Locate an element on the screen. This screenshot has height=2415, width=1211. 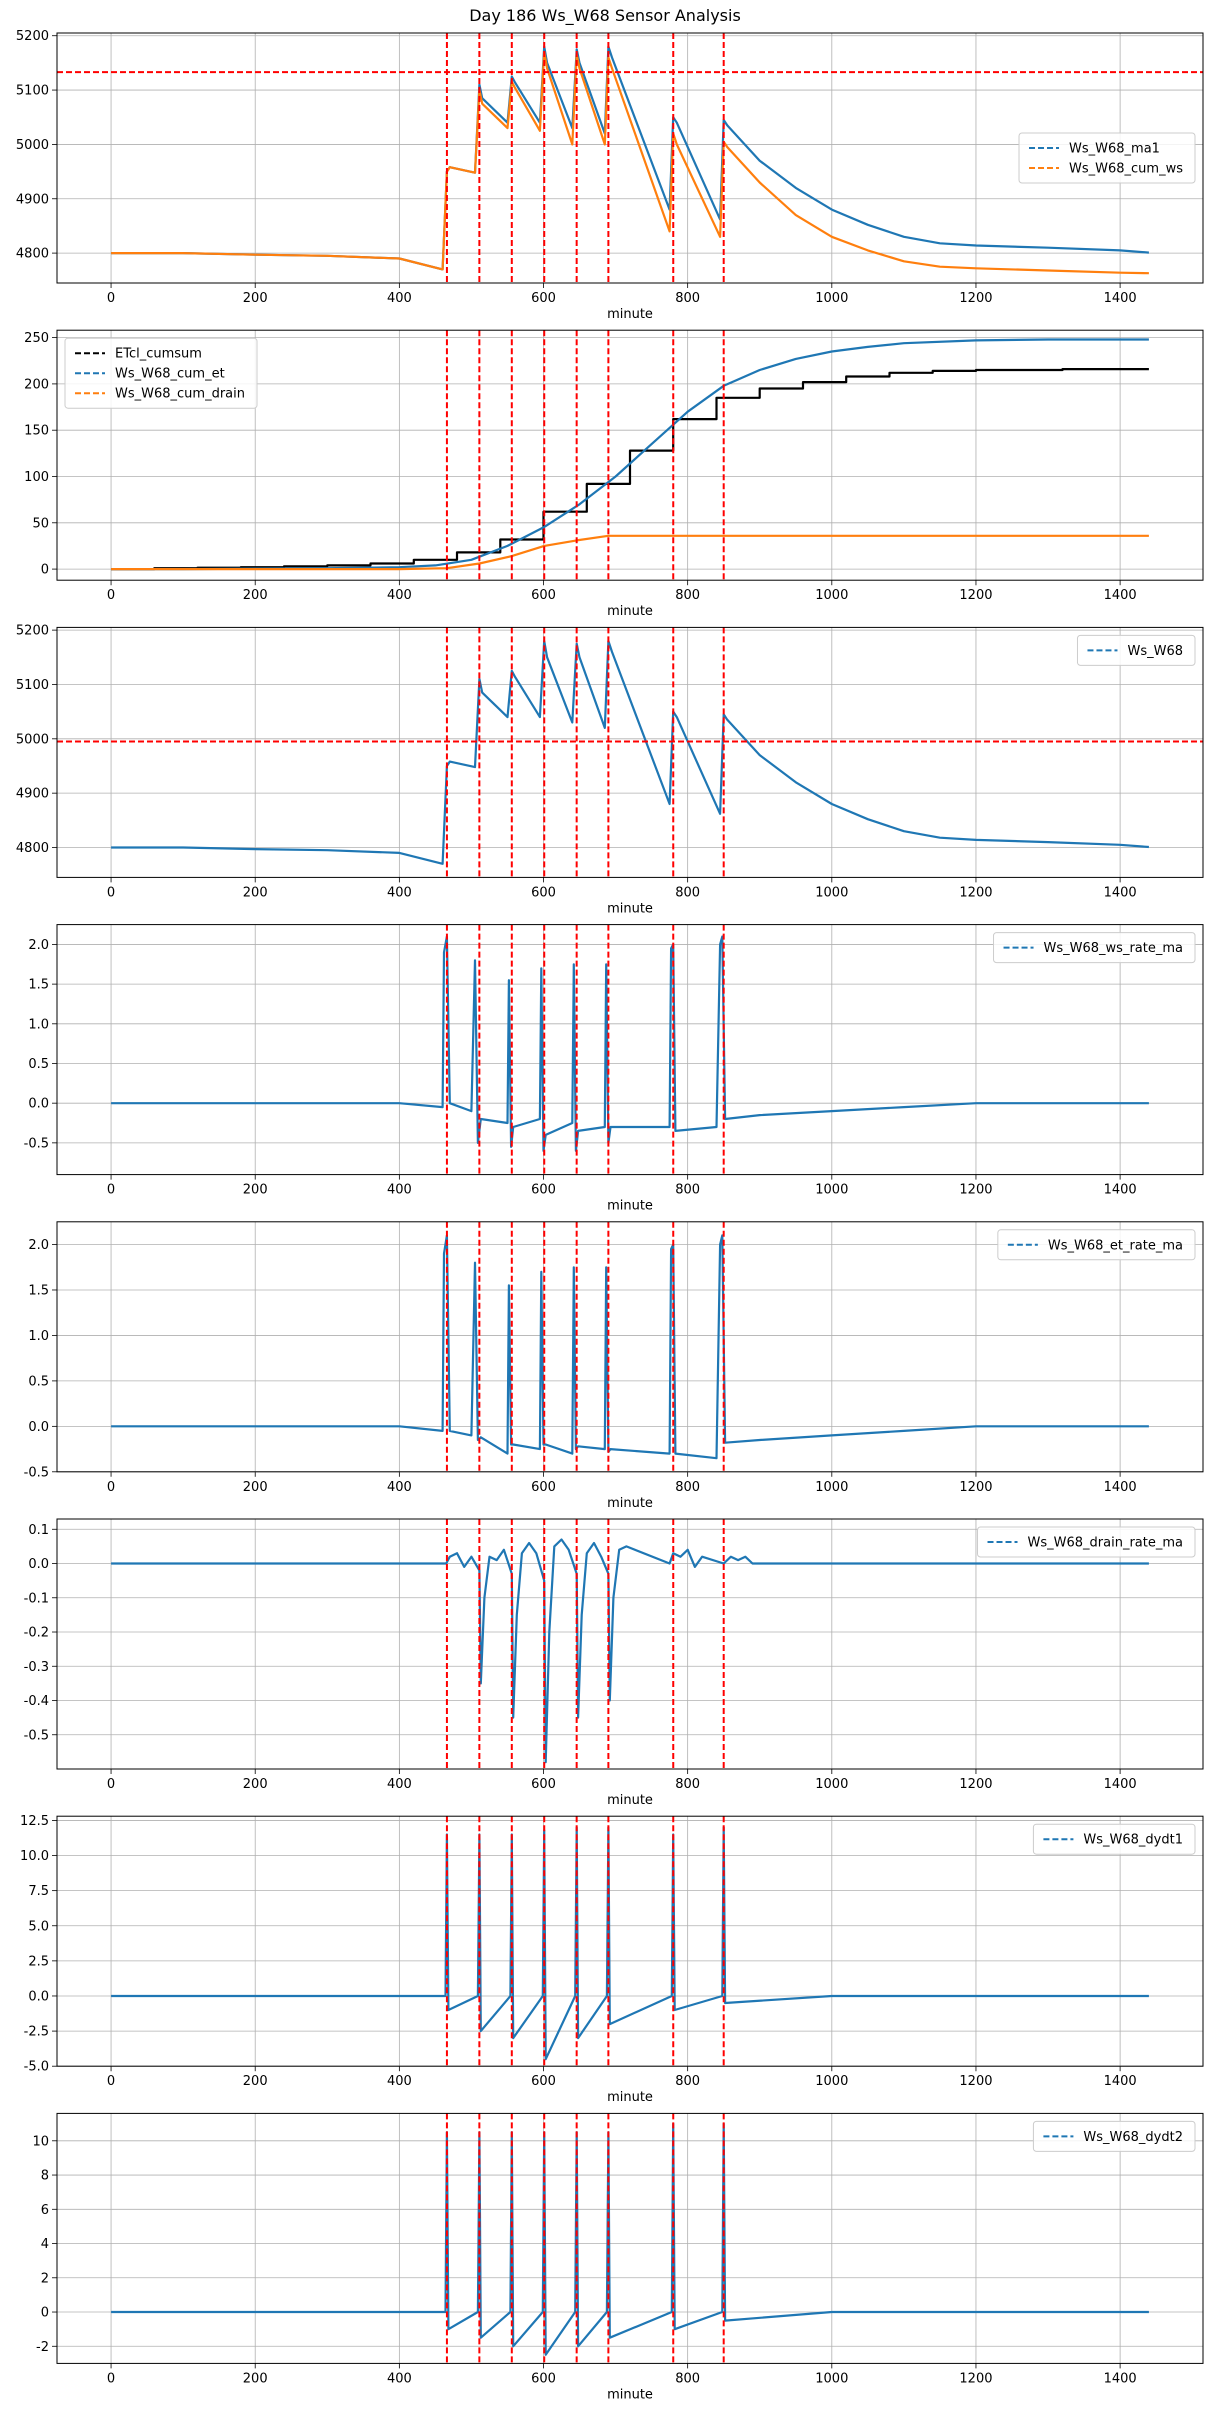
y-tick-label: 2.0 is located at coordinates (38, 1245).